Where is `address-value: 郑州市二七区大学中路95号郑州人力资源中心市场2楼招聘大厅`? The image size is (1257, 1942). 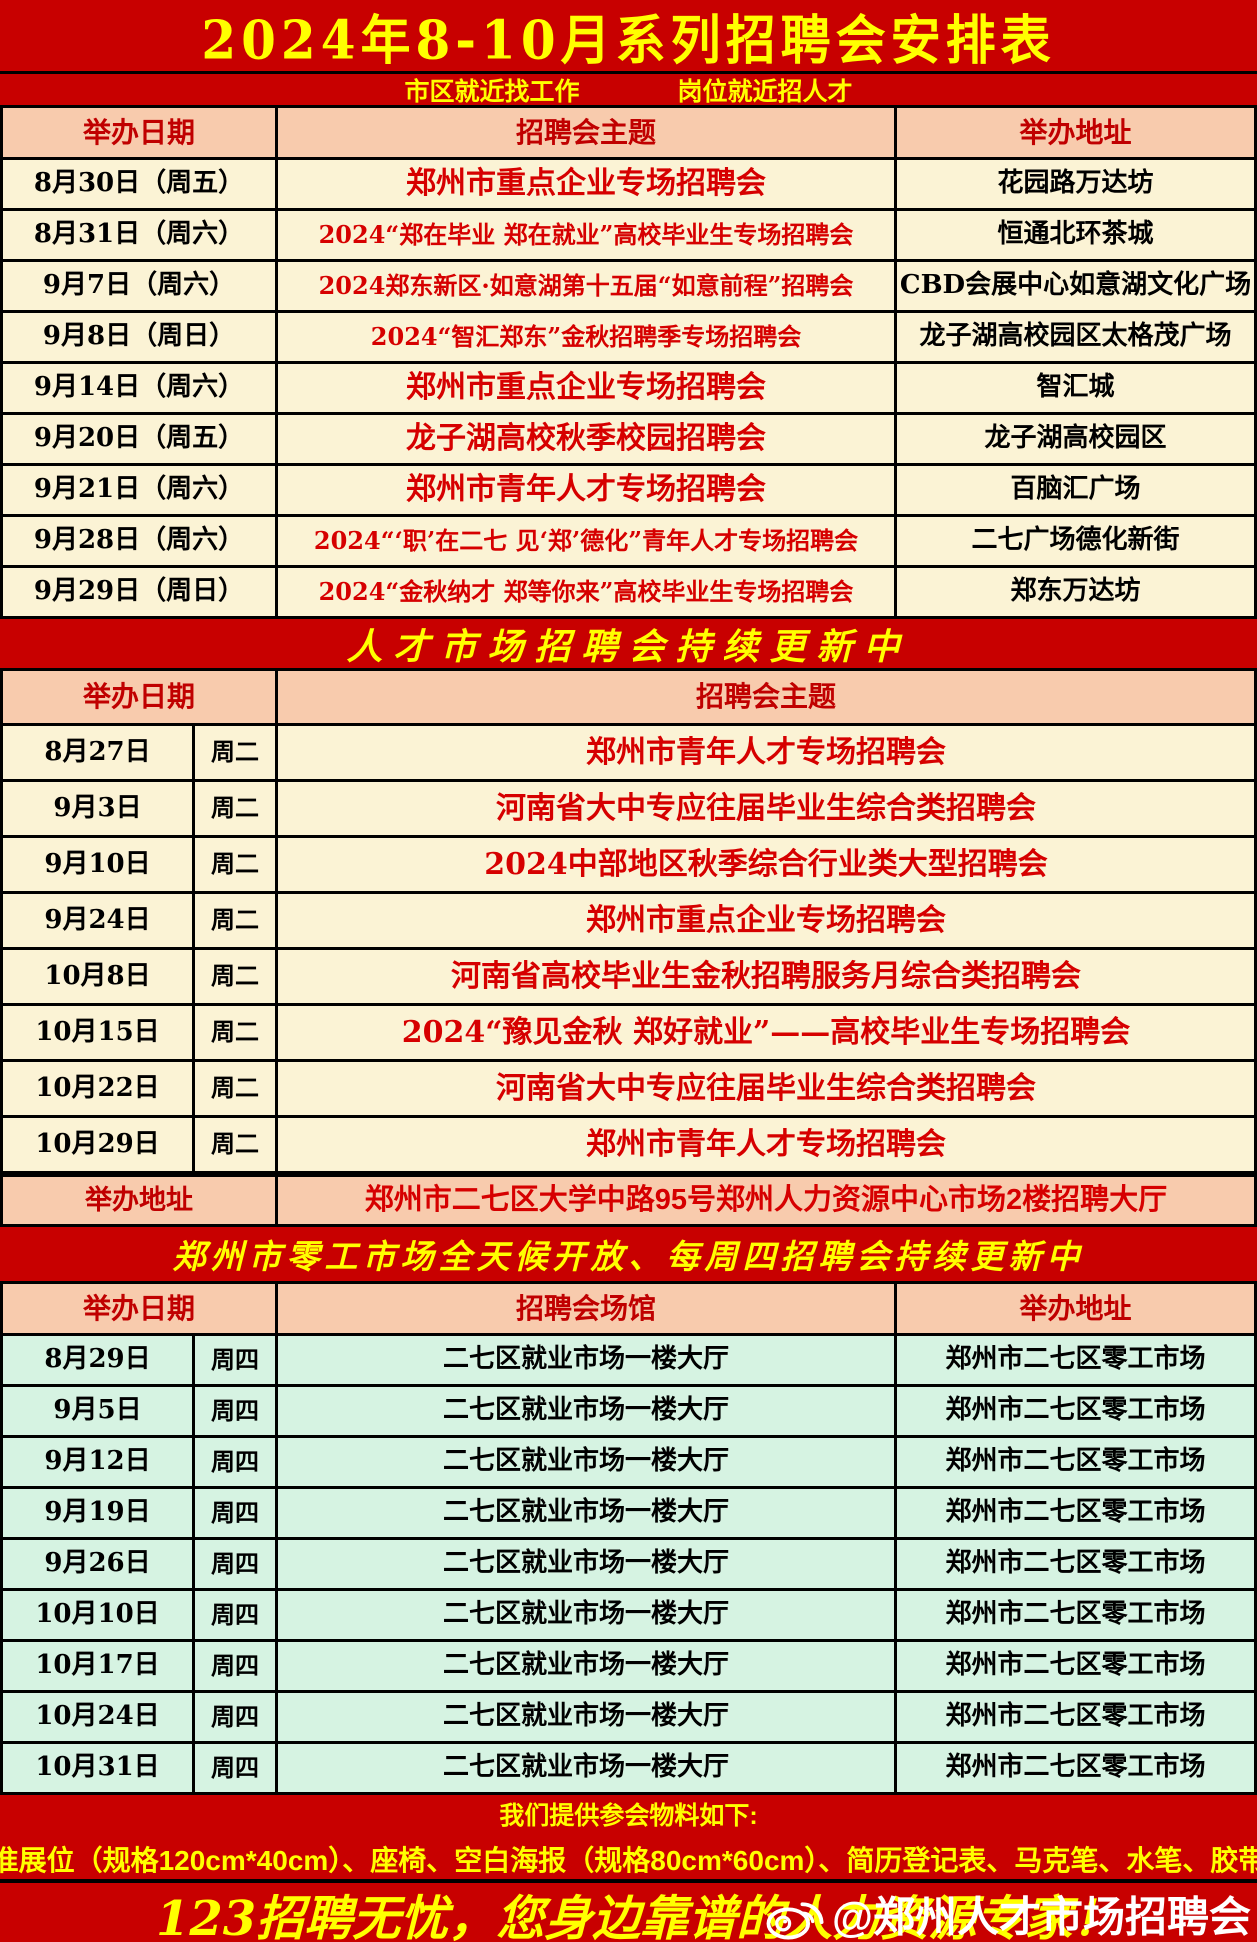 address-value: 郑州市二七区大学中路95号郑州人力资源中心市场2楼招聘大厅 is located at coordinates (766, 1200).